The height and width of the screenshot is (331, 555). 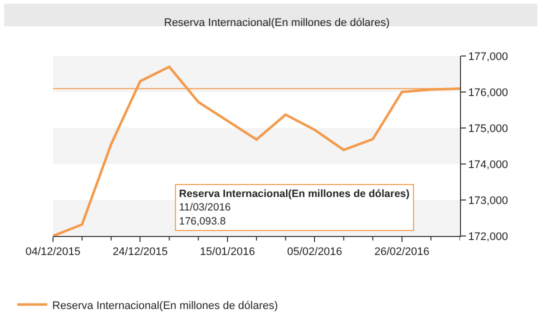 I want to click on x-tick-label: 04/12/2015, so click(x=53, y=252).